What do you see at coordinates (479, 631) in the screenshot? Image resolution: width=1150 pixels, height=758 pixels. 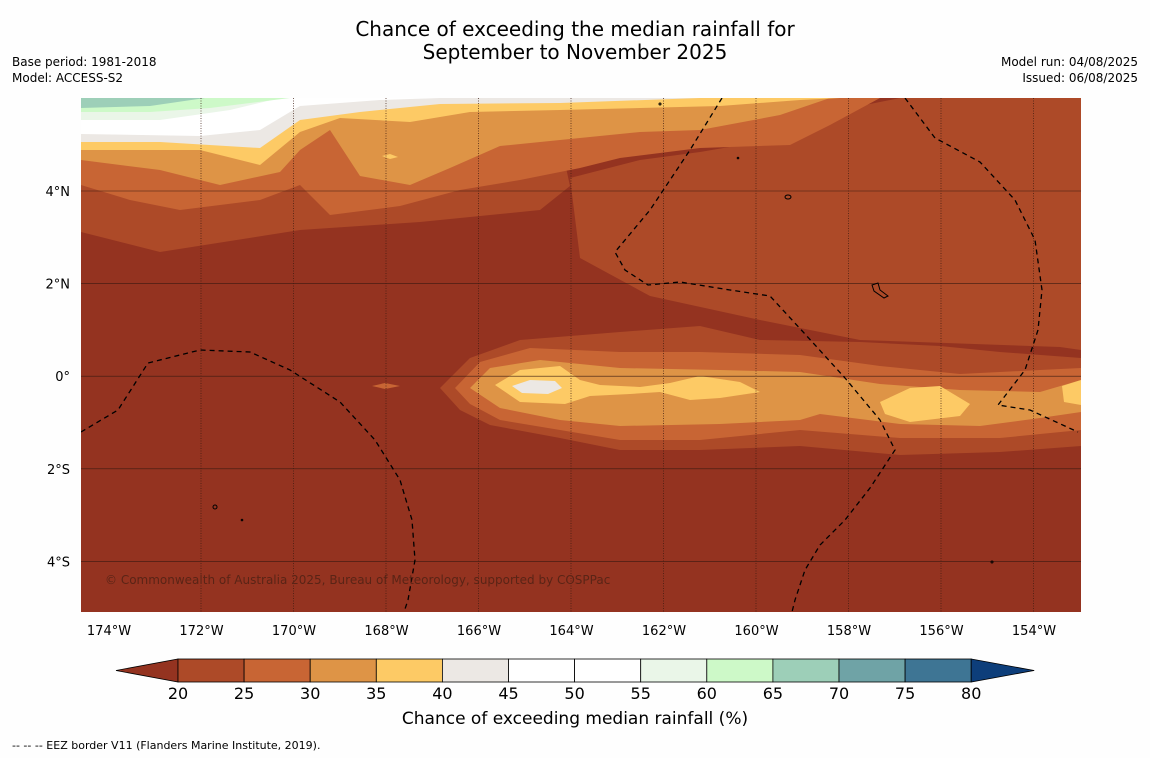 I see `longitude-tick-label: 166°W` at bounding box center [479, 631].